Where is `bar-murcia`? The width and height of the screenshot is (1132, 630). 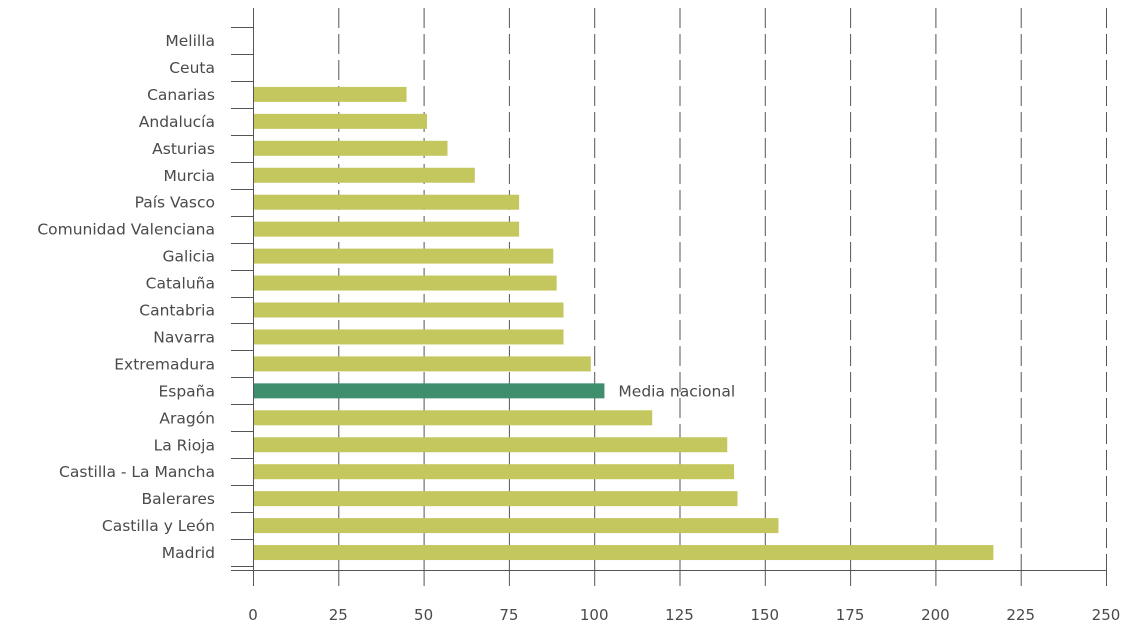 bar-murcia is located at coordinates (364, 175).